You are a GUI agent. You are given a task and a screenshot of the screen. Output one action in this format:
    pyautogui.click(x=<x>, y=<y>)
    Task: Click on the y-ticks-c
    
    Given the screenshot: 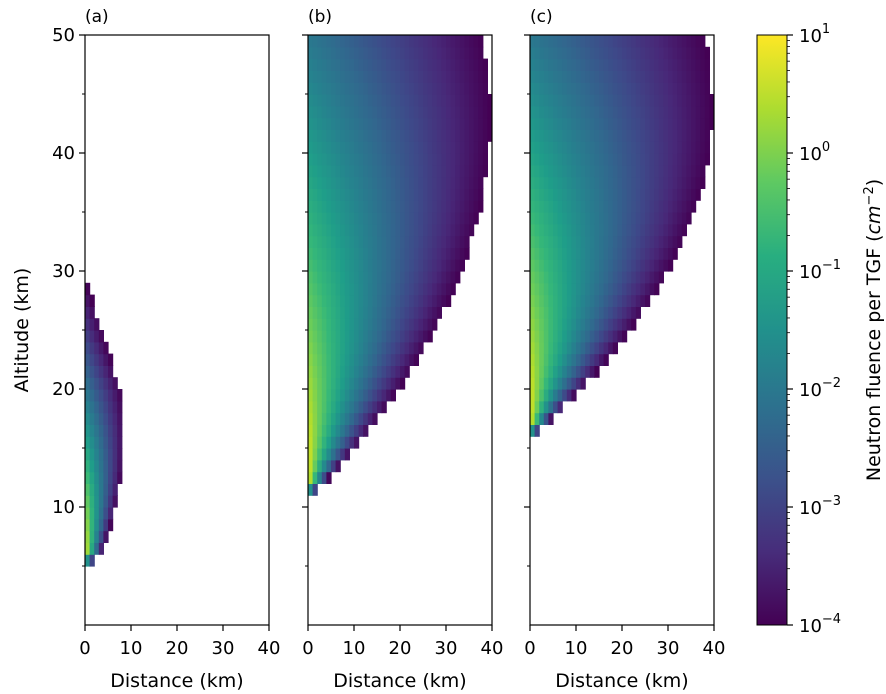 What is the action you would take?
    pyautogui.click(x=527, y=300)
    